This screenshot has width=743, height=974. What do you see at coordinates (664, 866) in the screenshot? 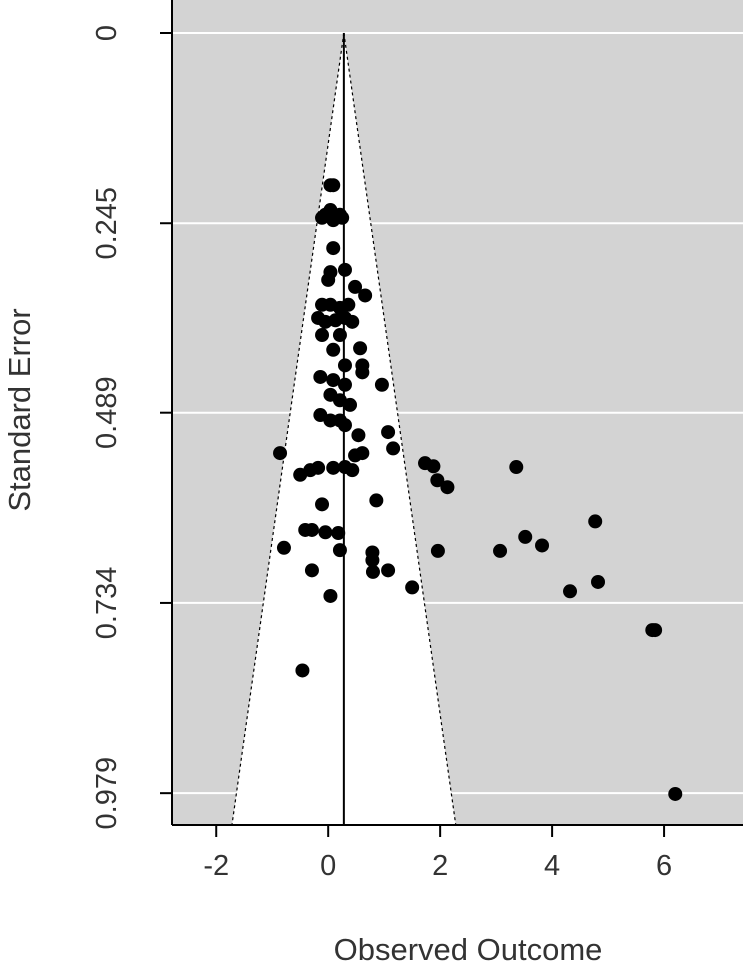
I see `x-tick-label: 6` at bounding box center [664, 866].